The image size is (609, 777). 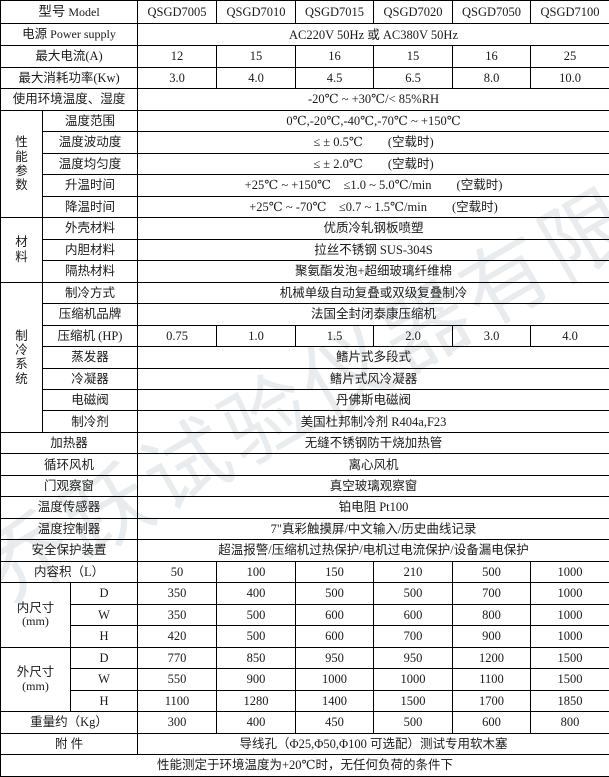 What do you see at coordinates (569, 56) in the screenshot?
I see `value-max-current-6: 25` at bounding box center [569, 56].